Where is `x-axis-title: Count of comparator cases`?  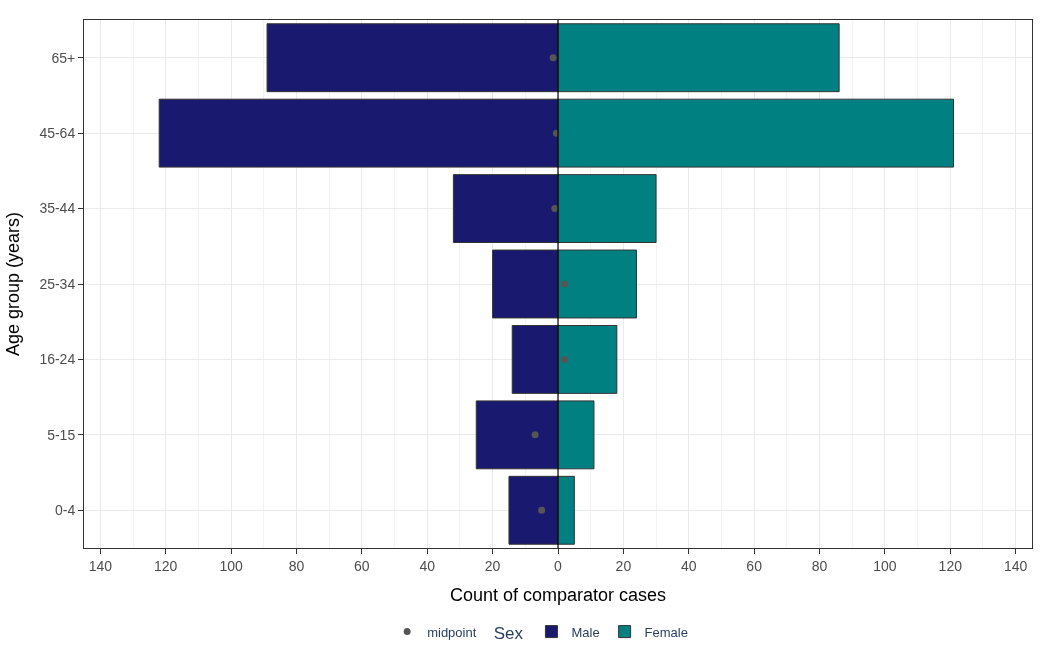 x-axis-title: Count of comparator cases is located at coordinates (558, 594).